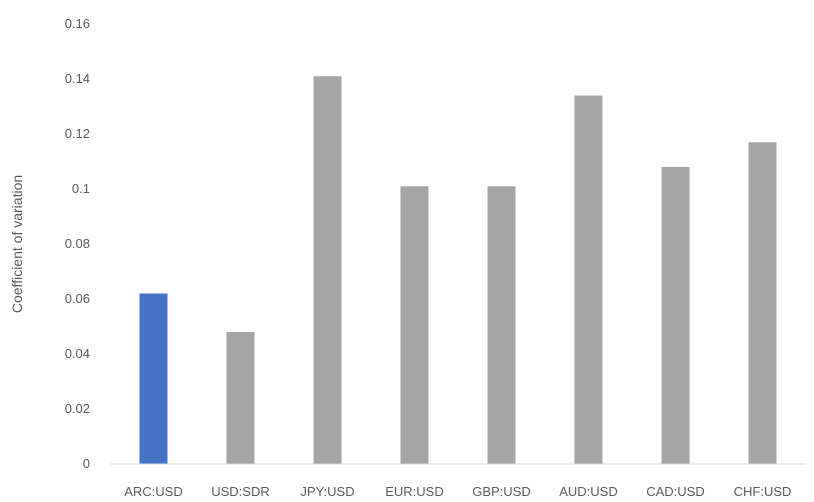 This screenshot has height=502, width=814. I want to click on x-tick-label: ARC:USD, so click(153, 491).